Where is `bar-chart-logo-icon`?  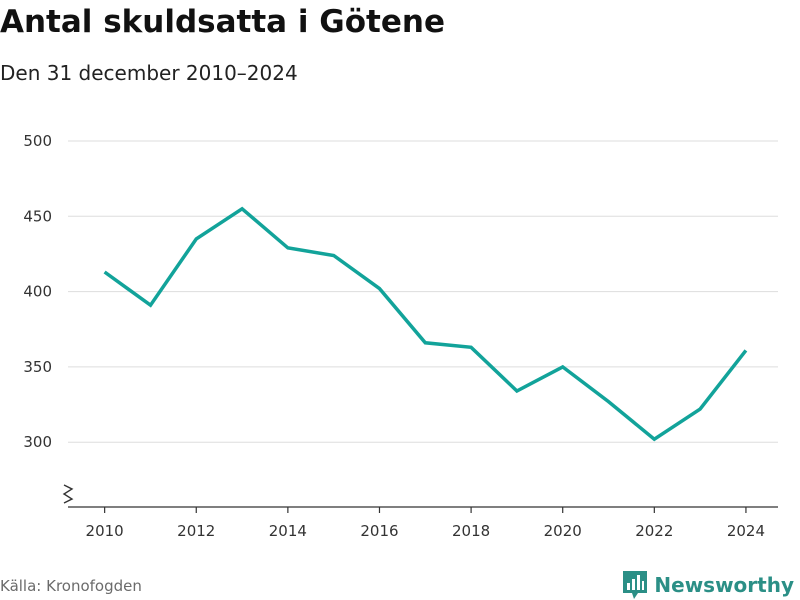
bar-chart-logo-icon is located at coordinates (635, 585).